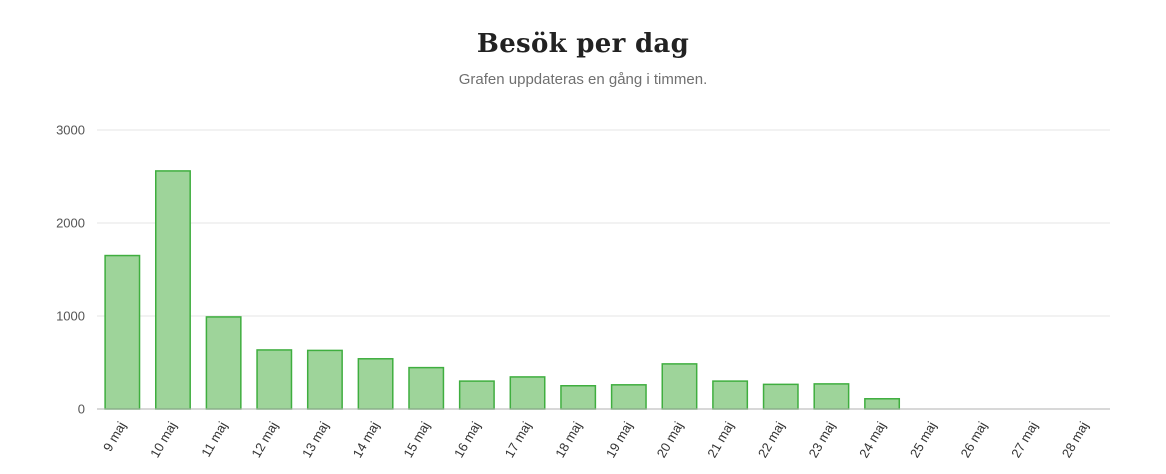  What do you see at coordinates (923, 439) in the screenshot?
I see `x-tick-label: 25 maj` at bounding box center [923, 439].